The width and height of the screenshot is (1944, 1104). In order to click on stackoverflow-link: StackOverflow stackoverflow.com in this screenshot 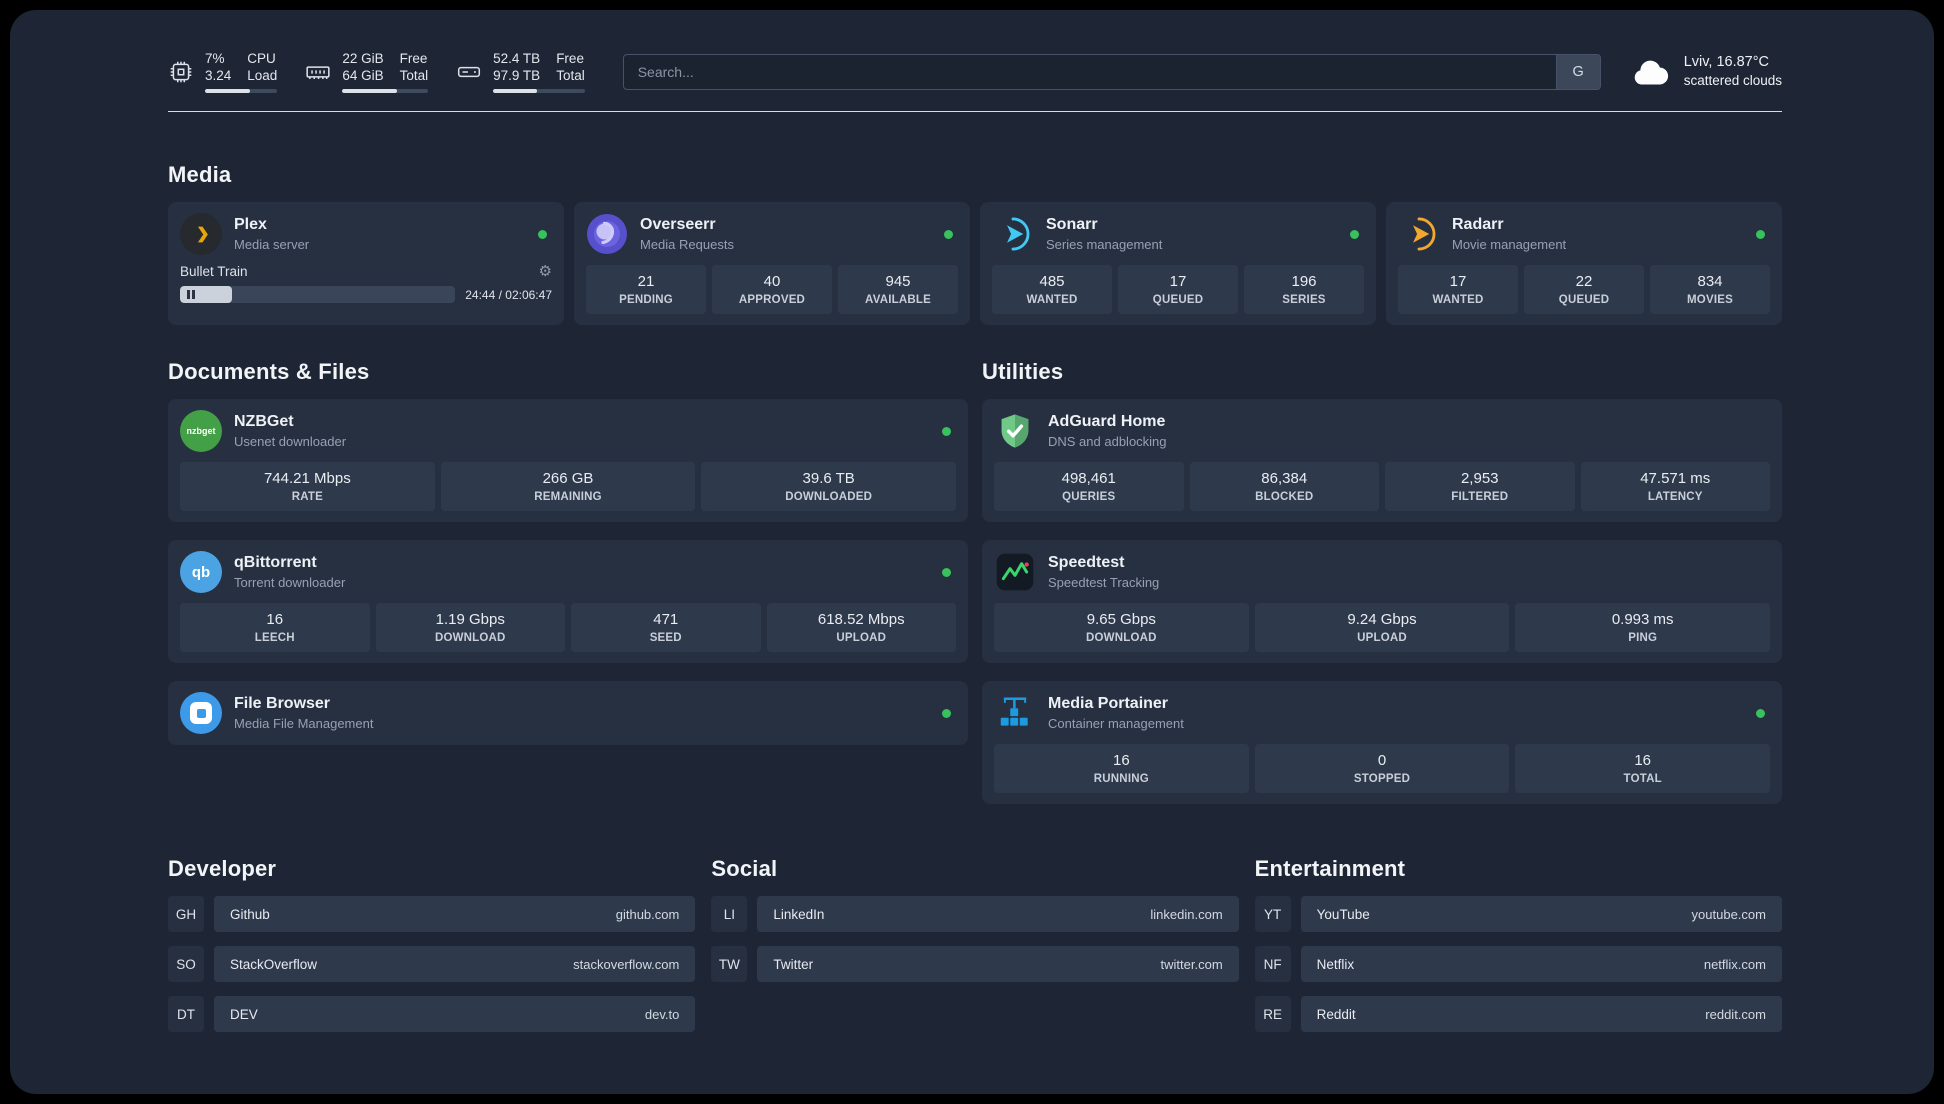, I will do `click(455, 964)`.